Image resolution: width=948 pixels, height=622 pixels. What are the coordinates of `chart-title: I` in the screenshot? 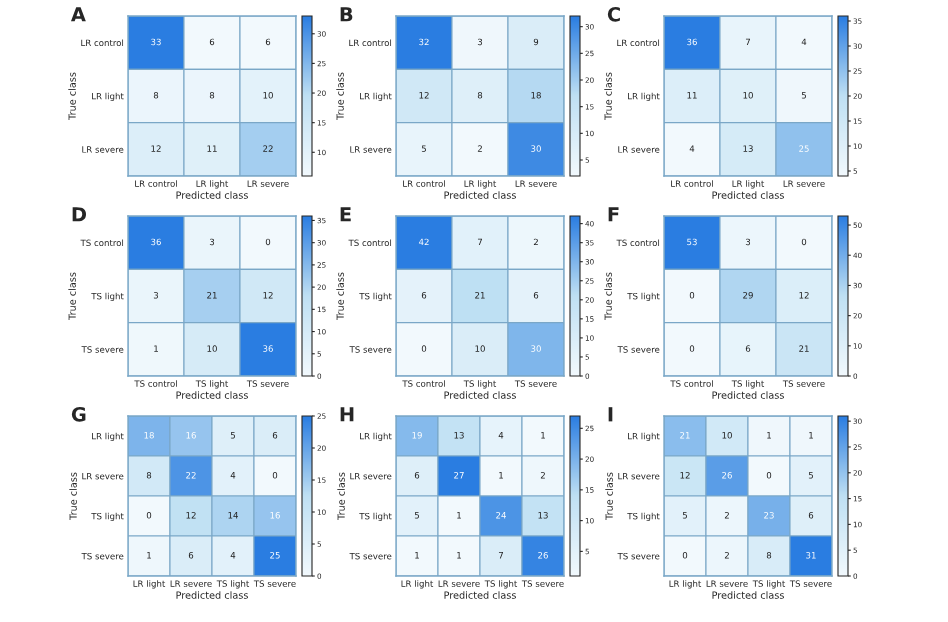 It's located at (610, 414).